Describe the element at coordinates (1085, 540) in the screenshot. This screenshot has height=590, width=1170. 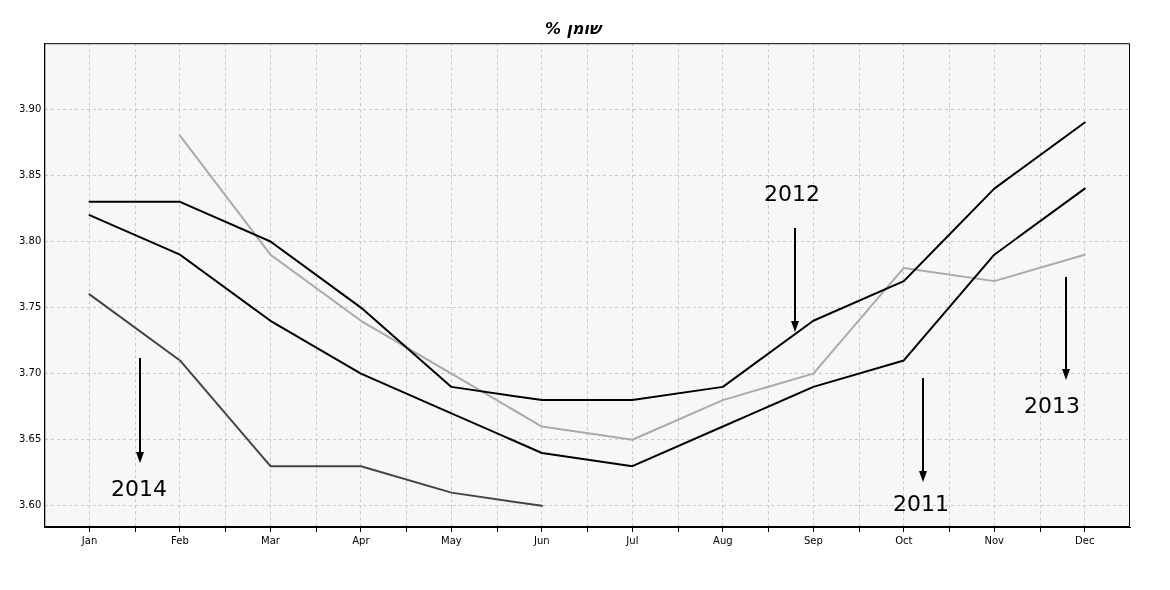
I see `x-tick-label: Dec` at that location.